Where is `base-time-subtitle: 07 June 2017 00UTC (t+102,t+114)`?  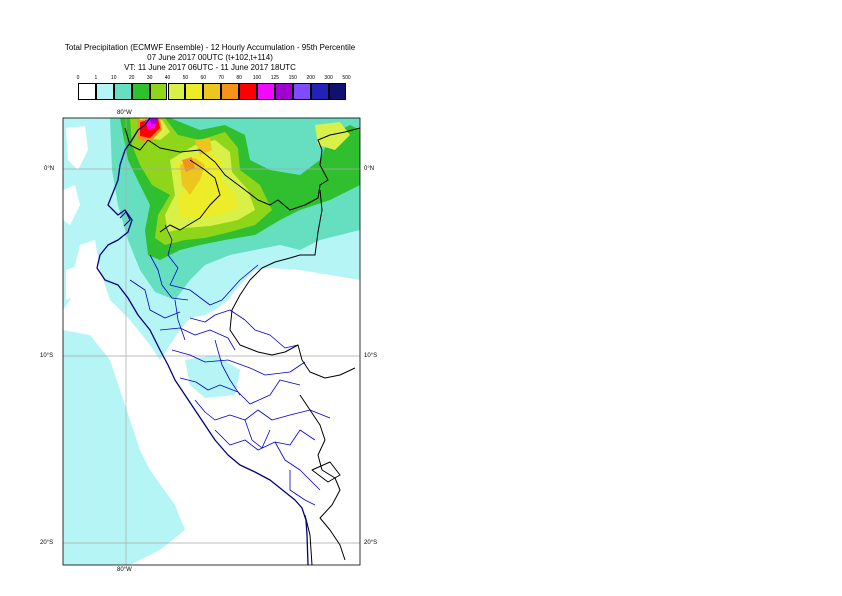 base-time-subtitle: 07 June 2017 00UTC (t+102,t+114) is located at coordinates (210, 57).